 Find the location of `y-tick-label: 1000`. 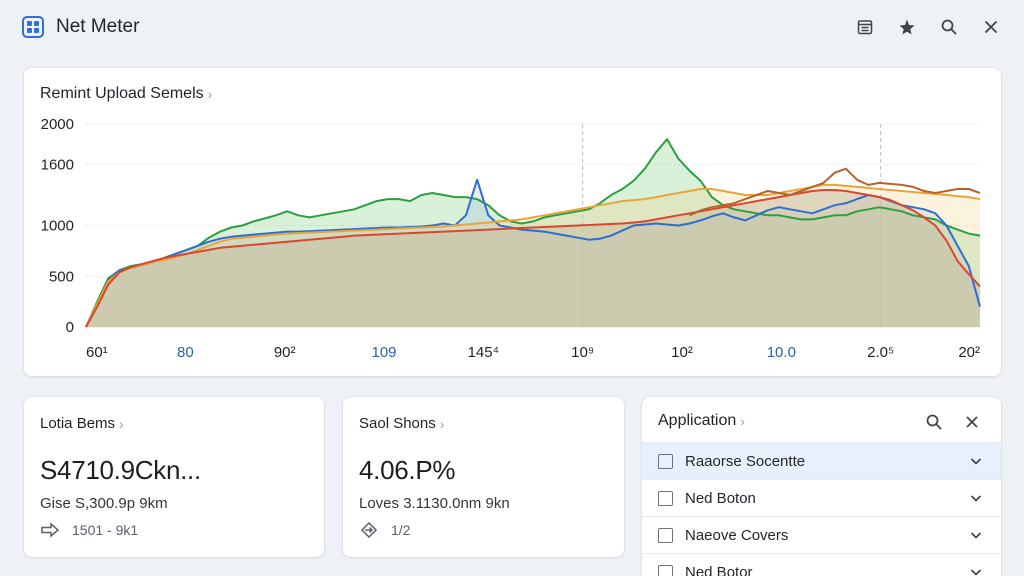

y-tick-label: 1000 is located at coordinates (57, 226).